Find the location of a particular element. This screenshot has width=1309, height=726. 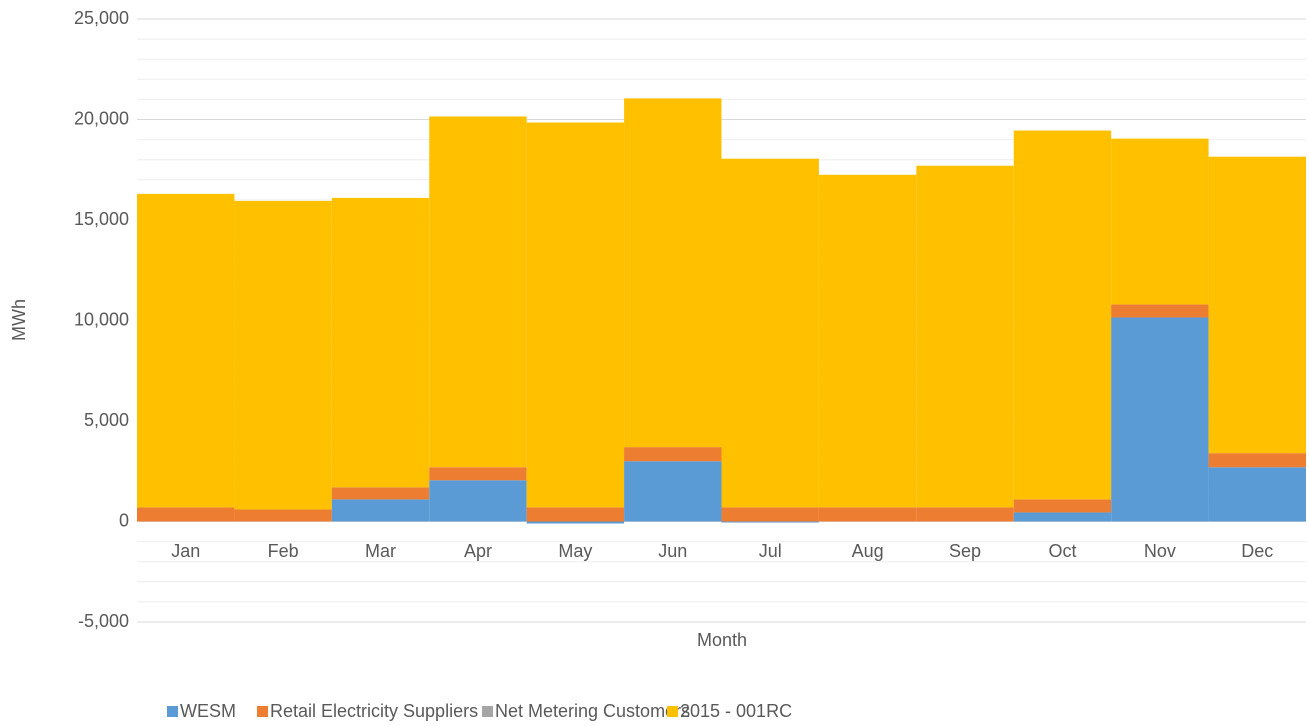

x-tick-label: Mar is located at coordinates (380, 551).